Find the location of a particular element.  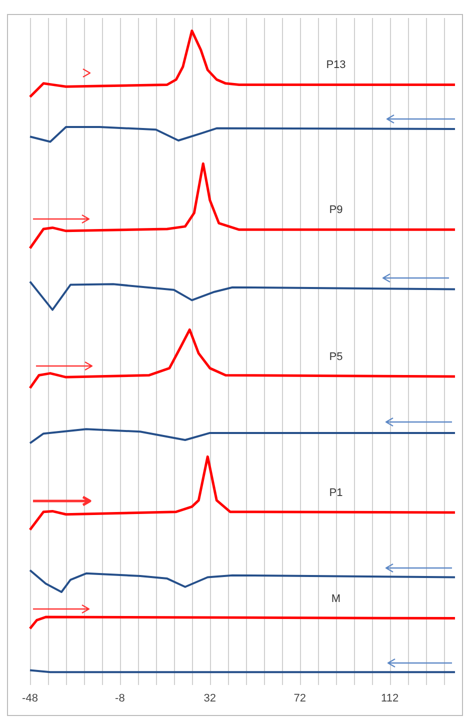

series-label: P9 is located at coordinates (336, 210).